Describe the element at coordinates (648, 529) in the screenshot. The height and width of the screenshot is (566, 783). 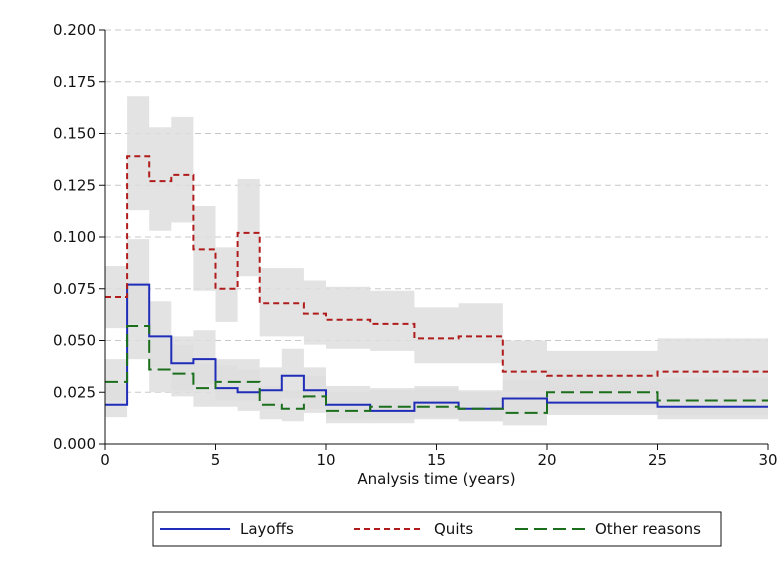
I see `legend-label-other-reasons: Other reasons` at that location.